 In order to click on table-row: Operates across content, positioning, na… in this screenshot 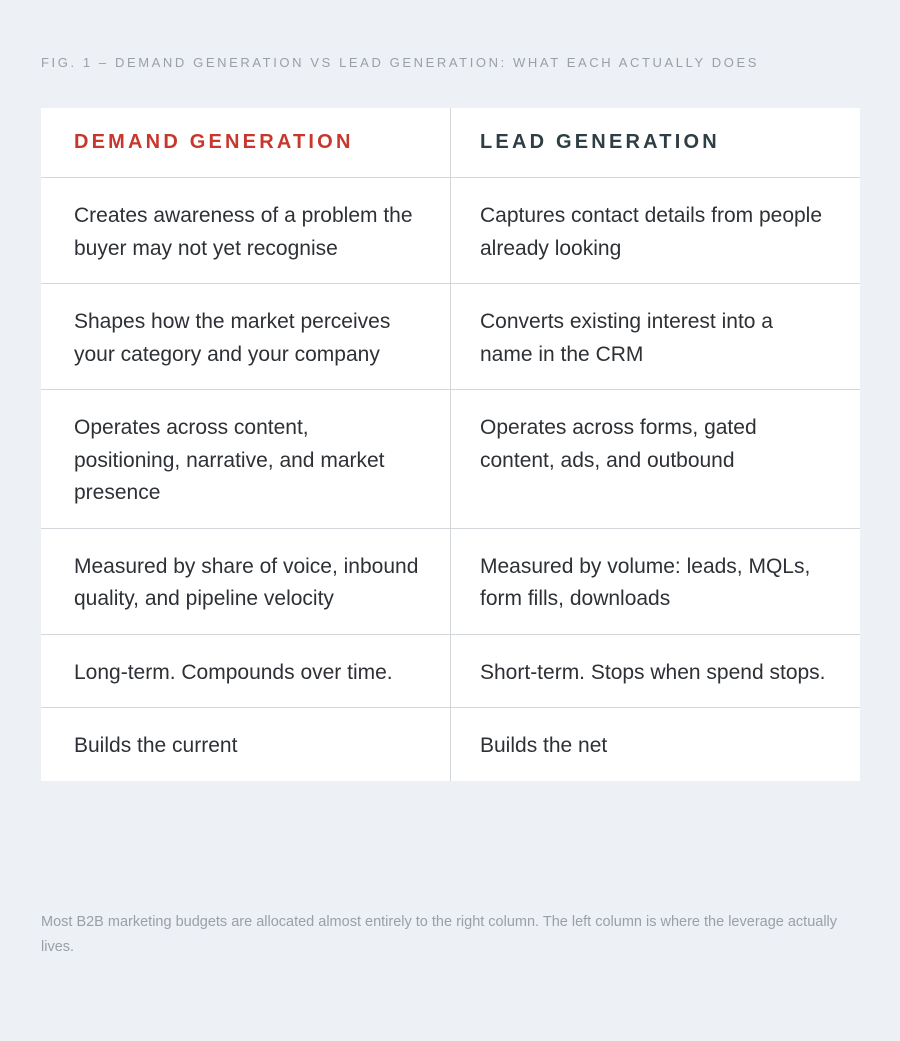, I will do `click(450, 458)`.